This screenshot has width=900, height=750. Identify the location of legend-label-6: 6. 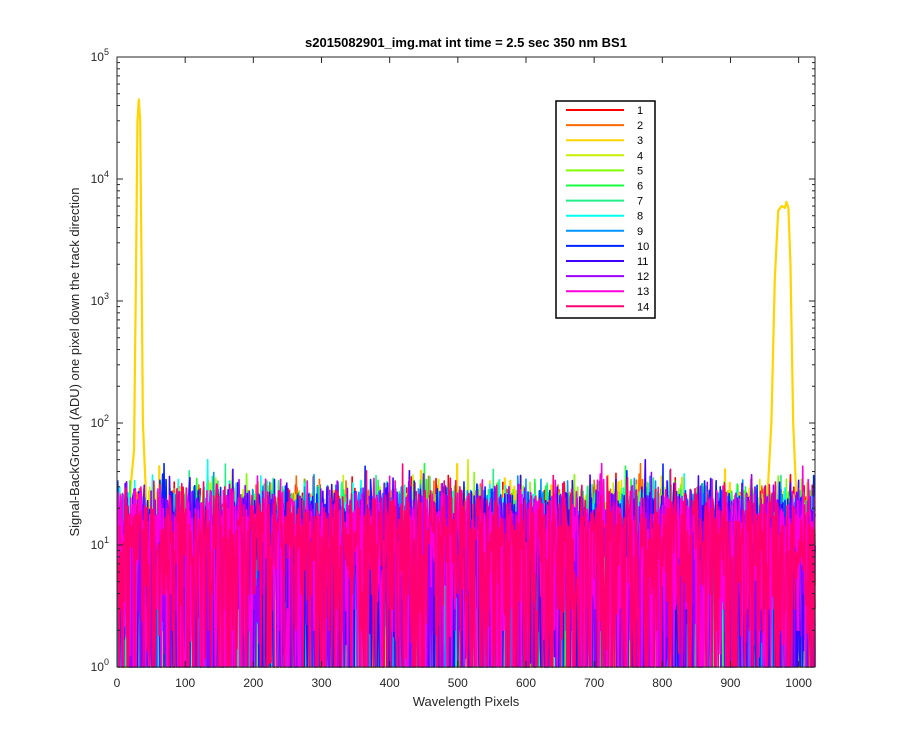
(640, 187).